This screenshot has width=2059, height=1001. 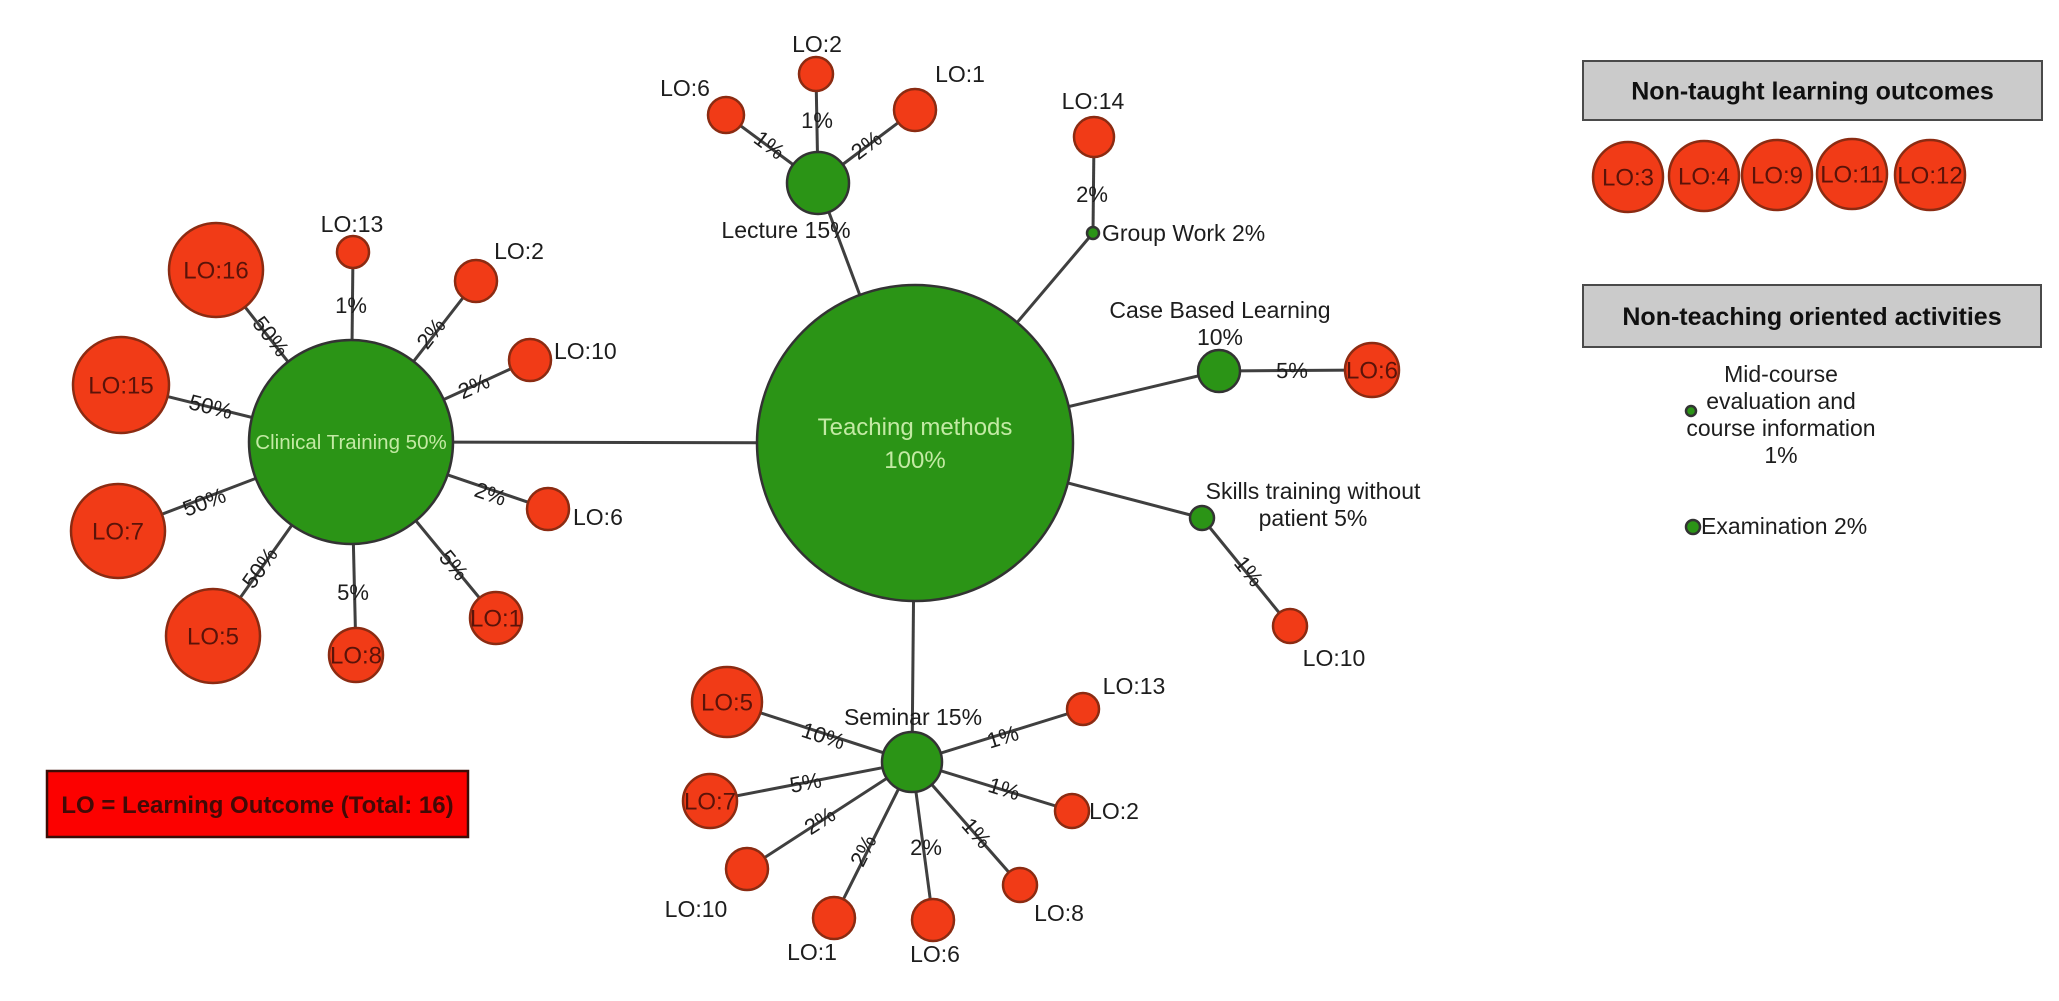 What do you see at coordinates (912, 762) in the screenshot?
I see `node-seminar-circle` at bounding box center [912, 762].